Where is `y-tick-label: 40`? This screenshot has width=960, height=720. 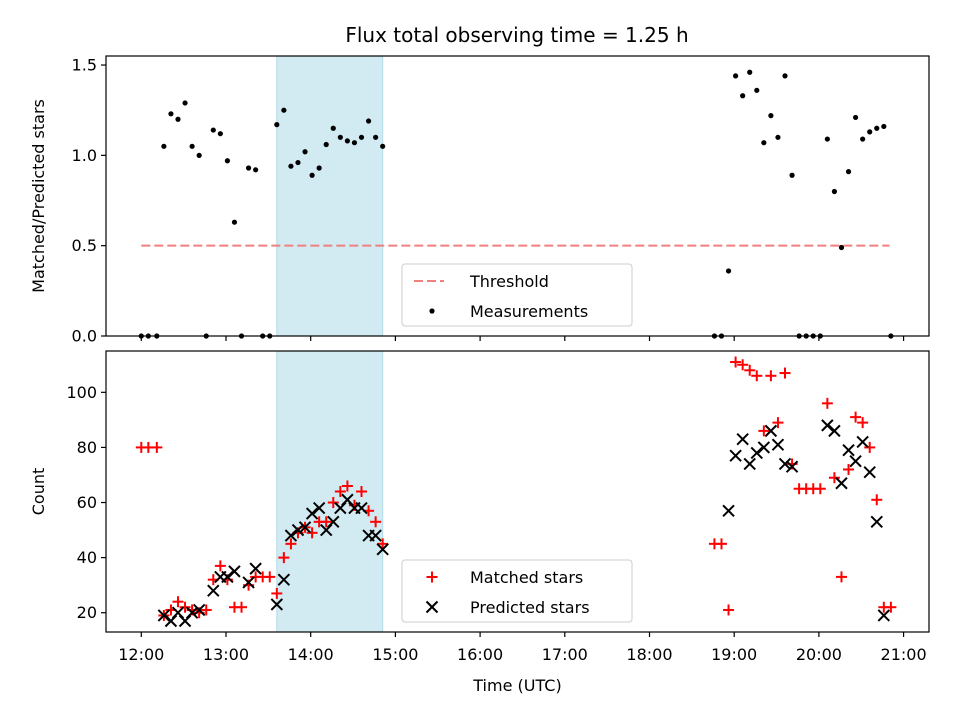 y-tick-label: 40 is located at coordinates (87, 557).